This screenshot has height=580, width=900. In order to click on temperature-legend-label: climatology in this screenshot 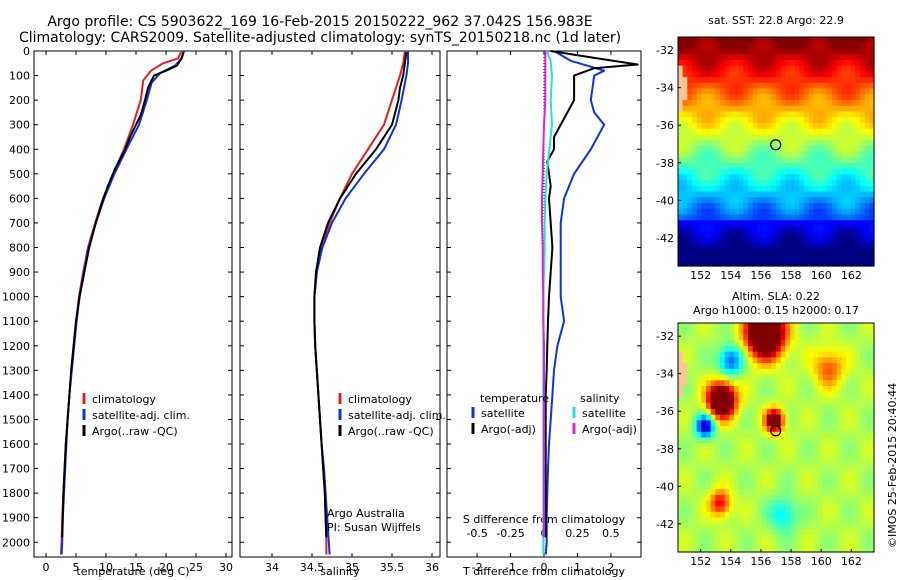, I will do `click(124, 399)`.